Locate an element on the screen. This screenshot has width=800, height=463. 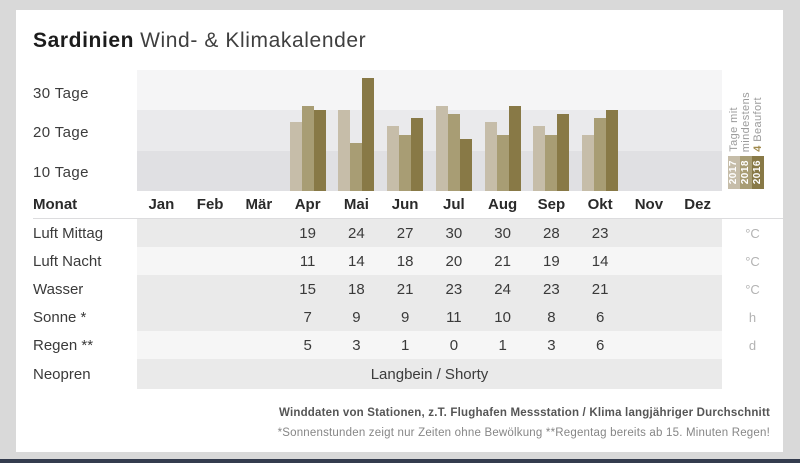
bottom-accent-bar is located at coordinates (400, 461).